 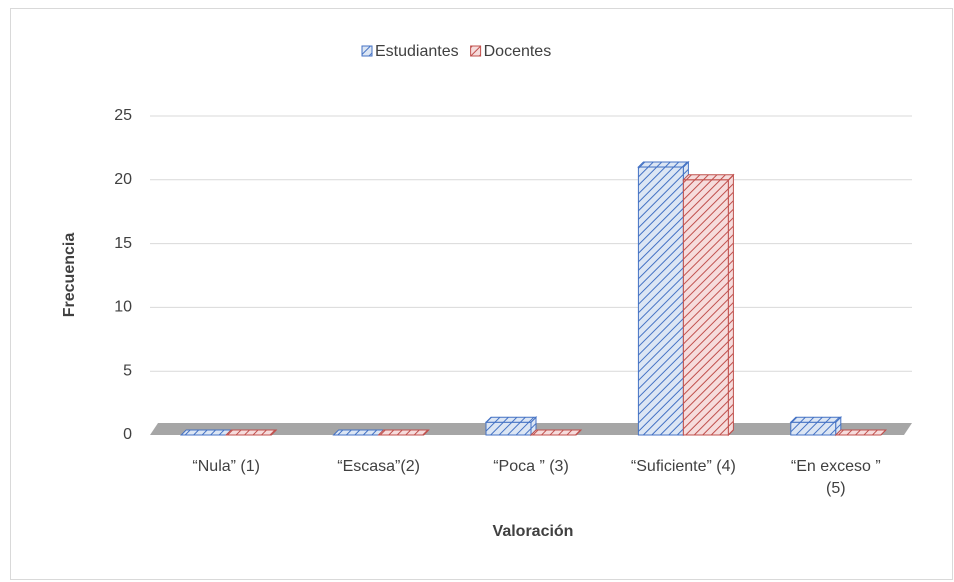 I want to click on legend-label: Docentes, so click(x=518, y=51).